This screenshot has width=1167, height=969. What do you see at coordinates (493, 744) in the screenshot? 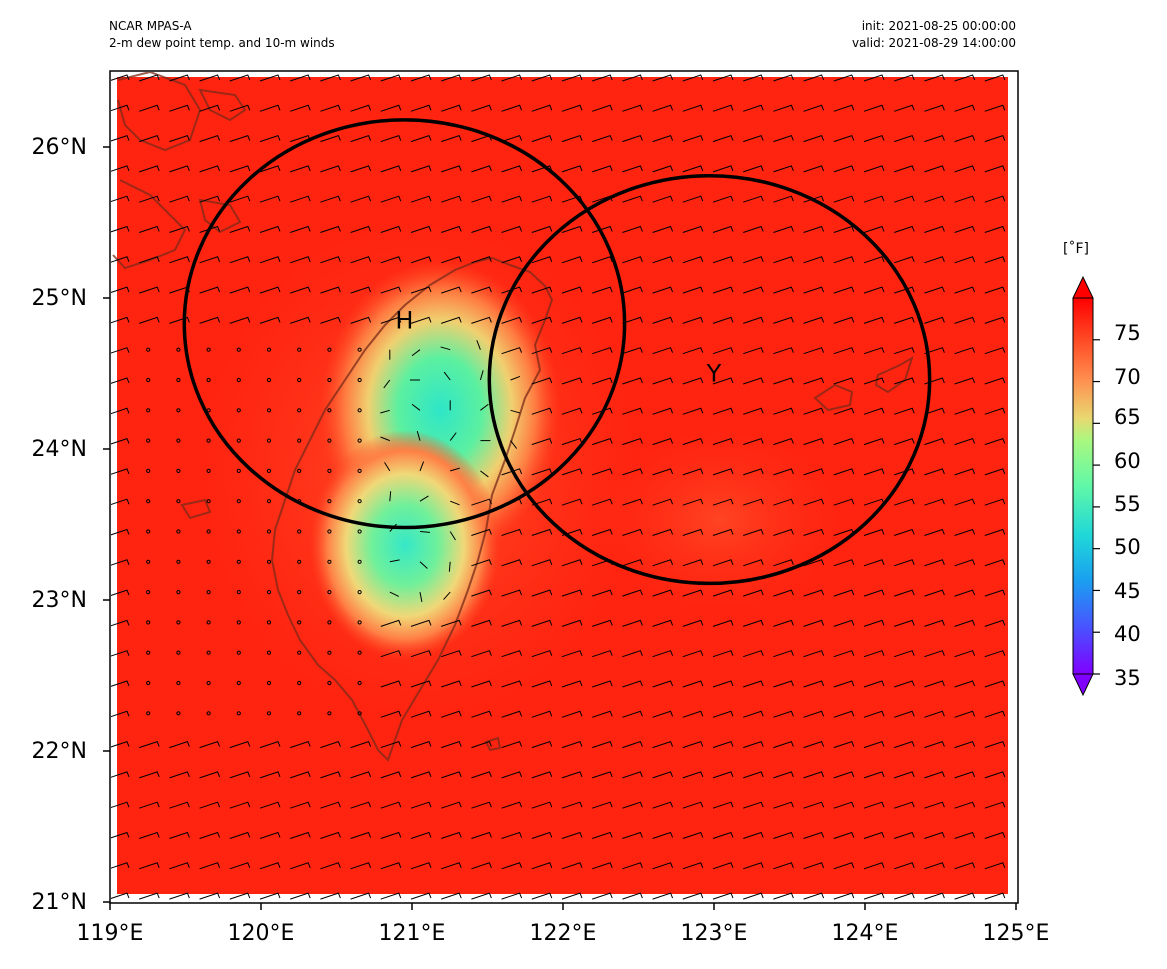
I see `orchid-island` at bounding box center [493, 744].